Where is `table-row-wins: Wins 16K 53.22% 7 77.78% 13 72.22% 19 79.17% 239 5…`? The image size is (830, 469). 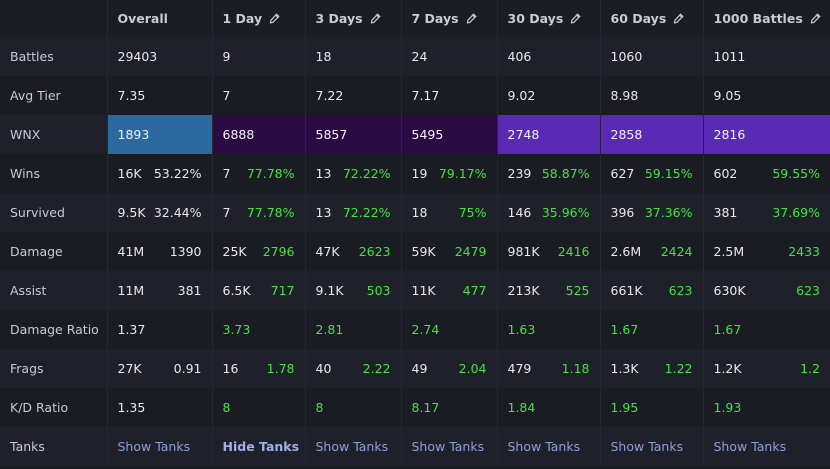
table-row-wins: Wins 16K 53.22% 7 77.78% 13 72.22% 19 79.17% 239 5… is located at coordinates (415, 173).